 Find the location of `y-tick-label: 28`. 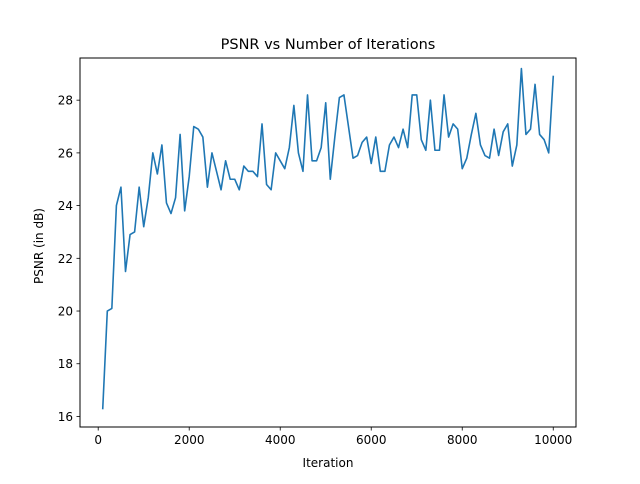

y-tick-label: 28 is located at coordinates (65, 101).